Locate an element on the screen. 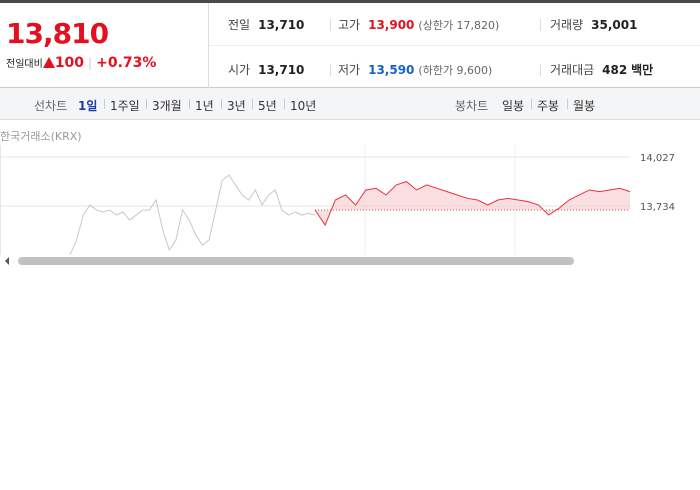 The width and height of the screenshot is (700, 490). stat: 시가 13,710 is located at coordinates (266, 69).